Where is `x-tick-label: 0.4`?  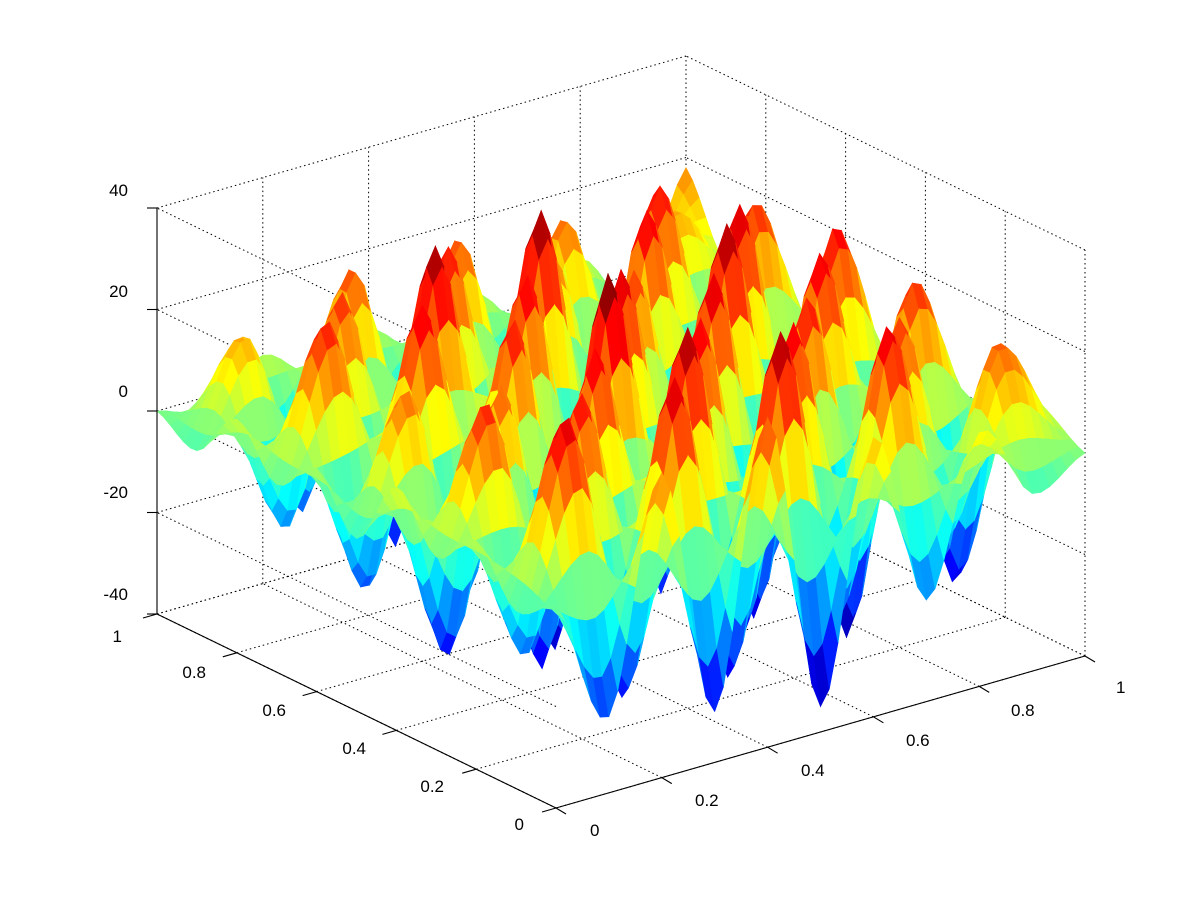
x-tick-label: 0.4 is located at coordinates (813, 770).